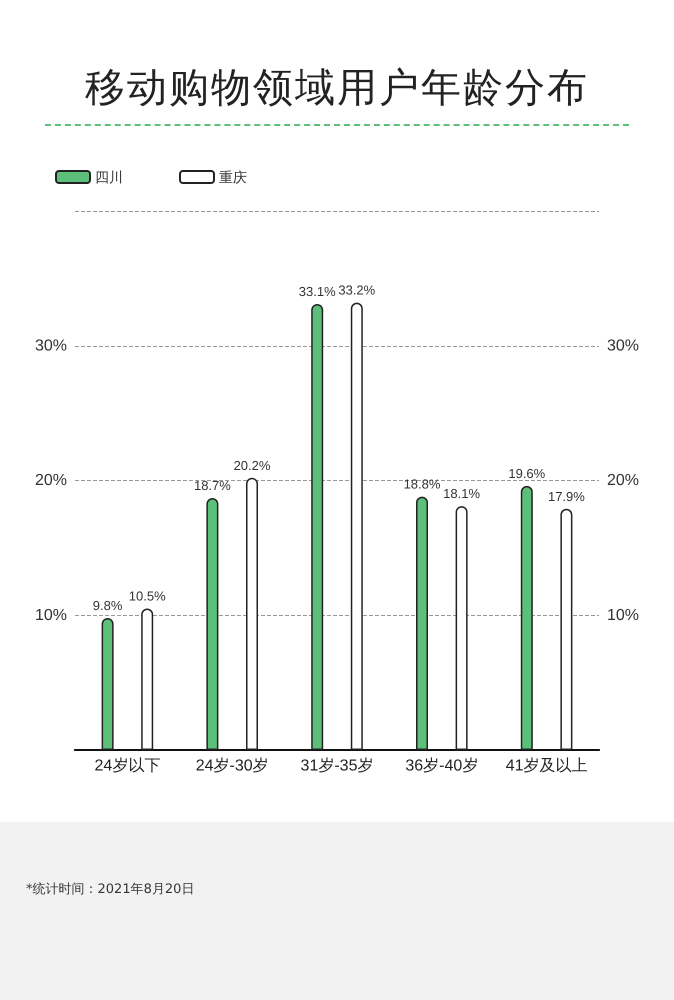 This screenshot has height=1000, width=674. What do you see at coordinates (127, 765) in the screenshot?
I see `x-tick-label: 24岁以下` at bounding box center [127, 765].